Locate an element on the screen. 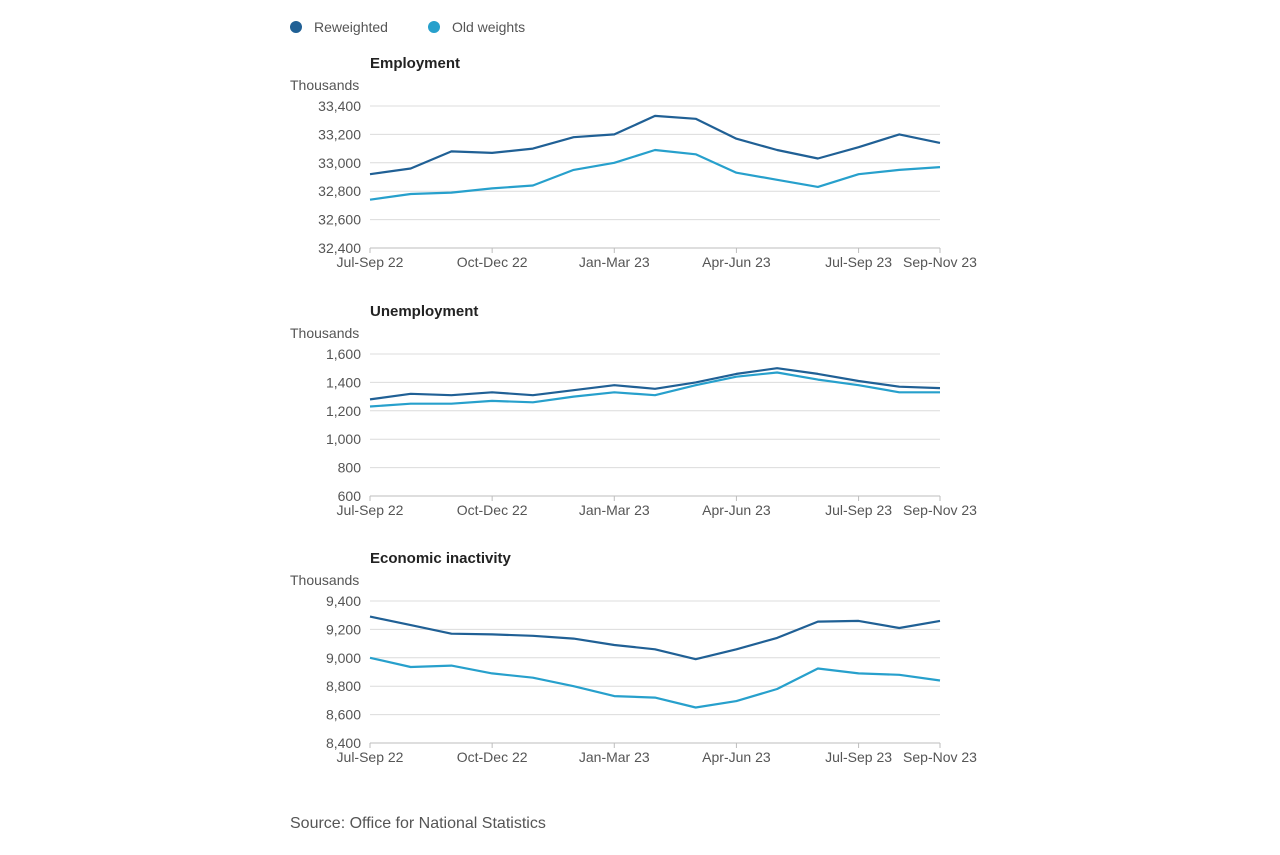  legend-item-old-weights: Old weights is located at coordinates (476, 27).